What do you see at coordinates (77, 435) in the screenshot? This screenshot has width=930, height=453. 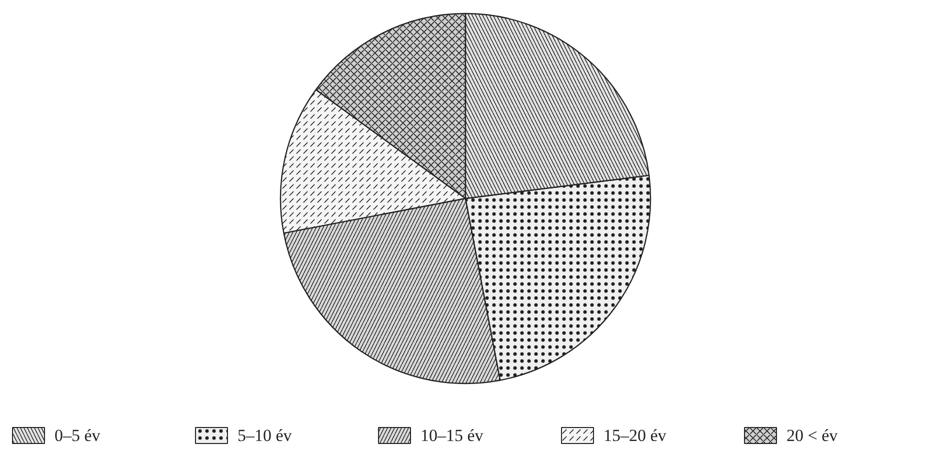 I see `legend-label: 0–5 év` at bounding box center [77, 435].